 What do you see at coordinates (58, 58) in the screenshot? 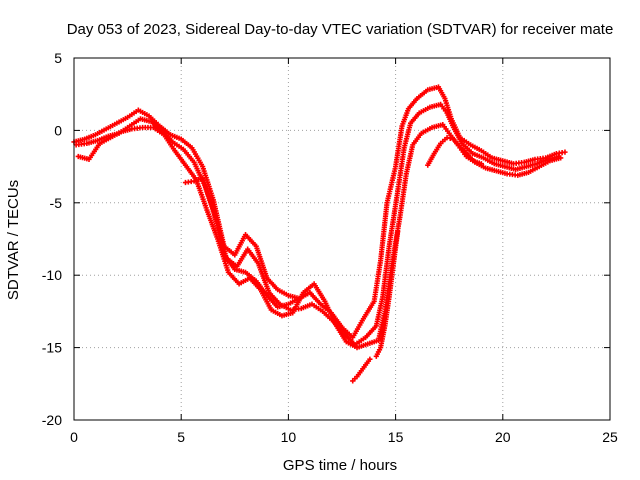
I see `y-tick-label: 5` at bounding box center [58, 58].